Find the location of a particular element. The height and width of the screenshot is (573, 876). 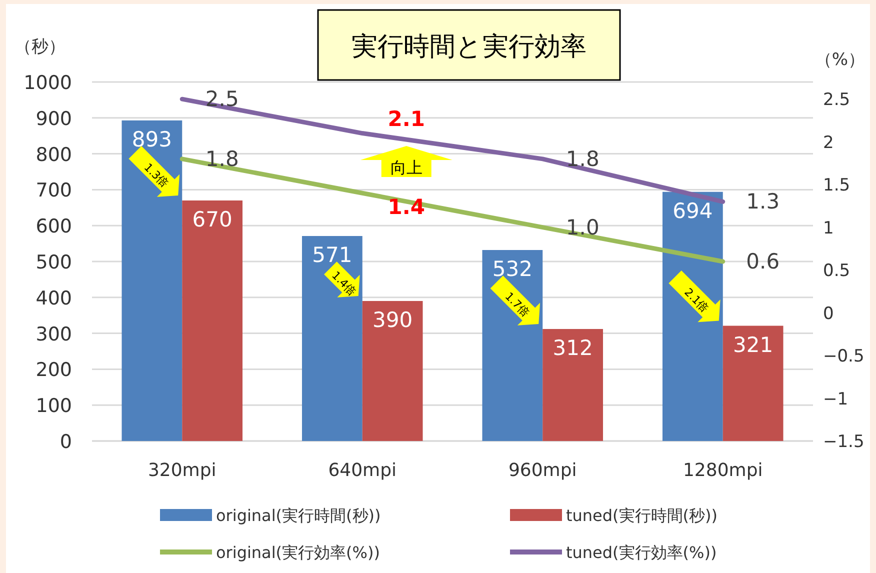

y2-axis-title: （%） is located at coordinates (840, 60).